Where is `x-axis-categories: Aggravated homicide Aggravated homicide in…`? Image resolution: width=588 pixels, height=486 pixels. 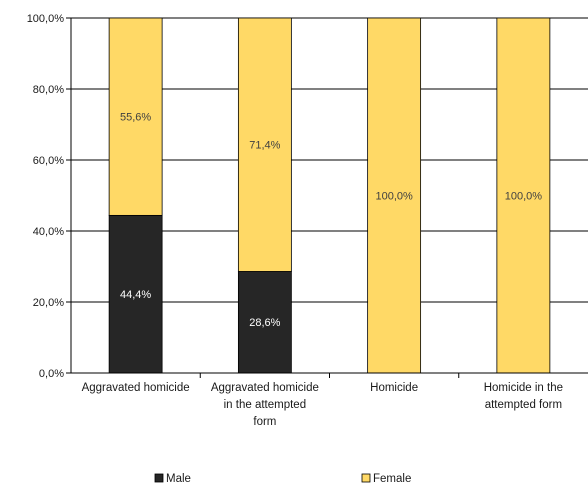
x-axis-categories: Aggravated homicide Aggravated homicide in… is located at coordinates (322, 405).